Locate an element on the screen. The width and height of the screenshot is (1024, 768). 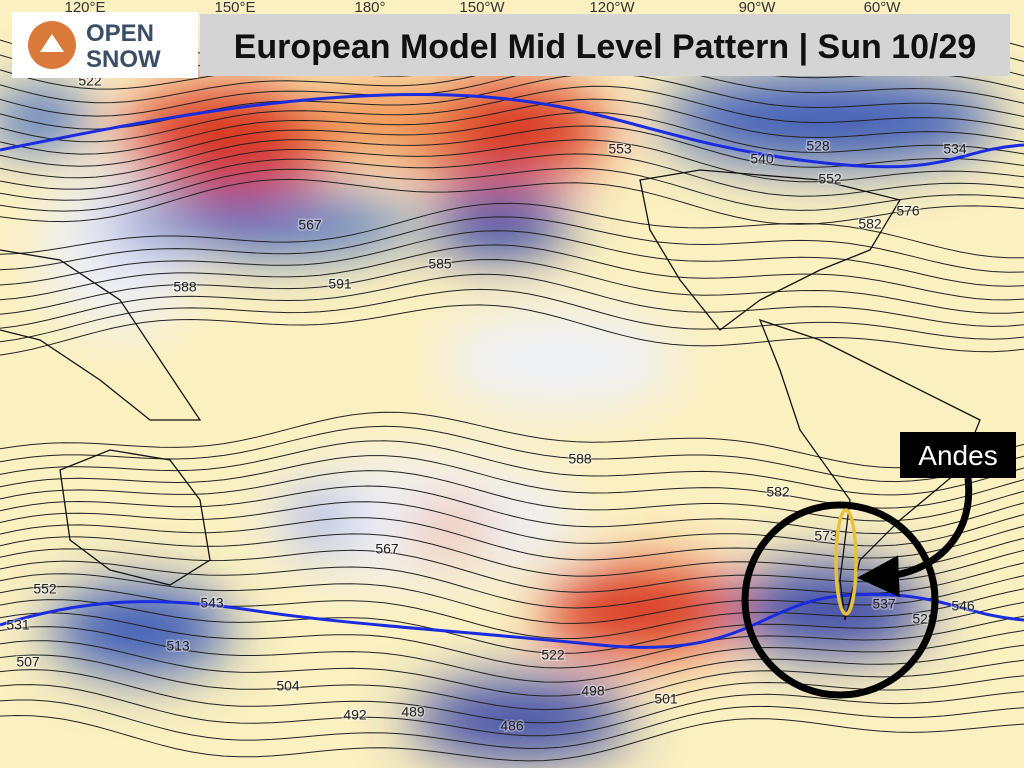
andes-outline is located at coordinates (846, 562).